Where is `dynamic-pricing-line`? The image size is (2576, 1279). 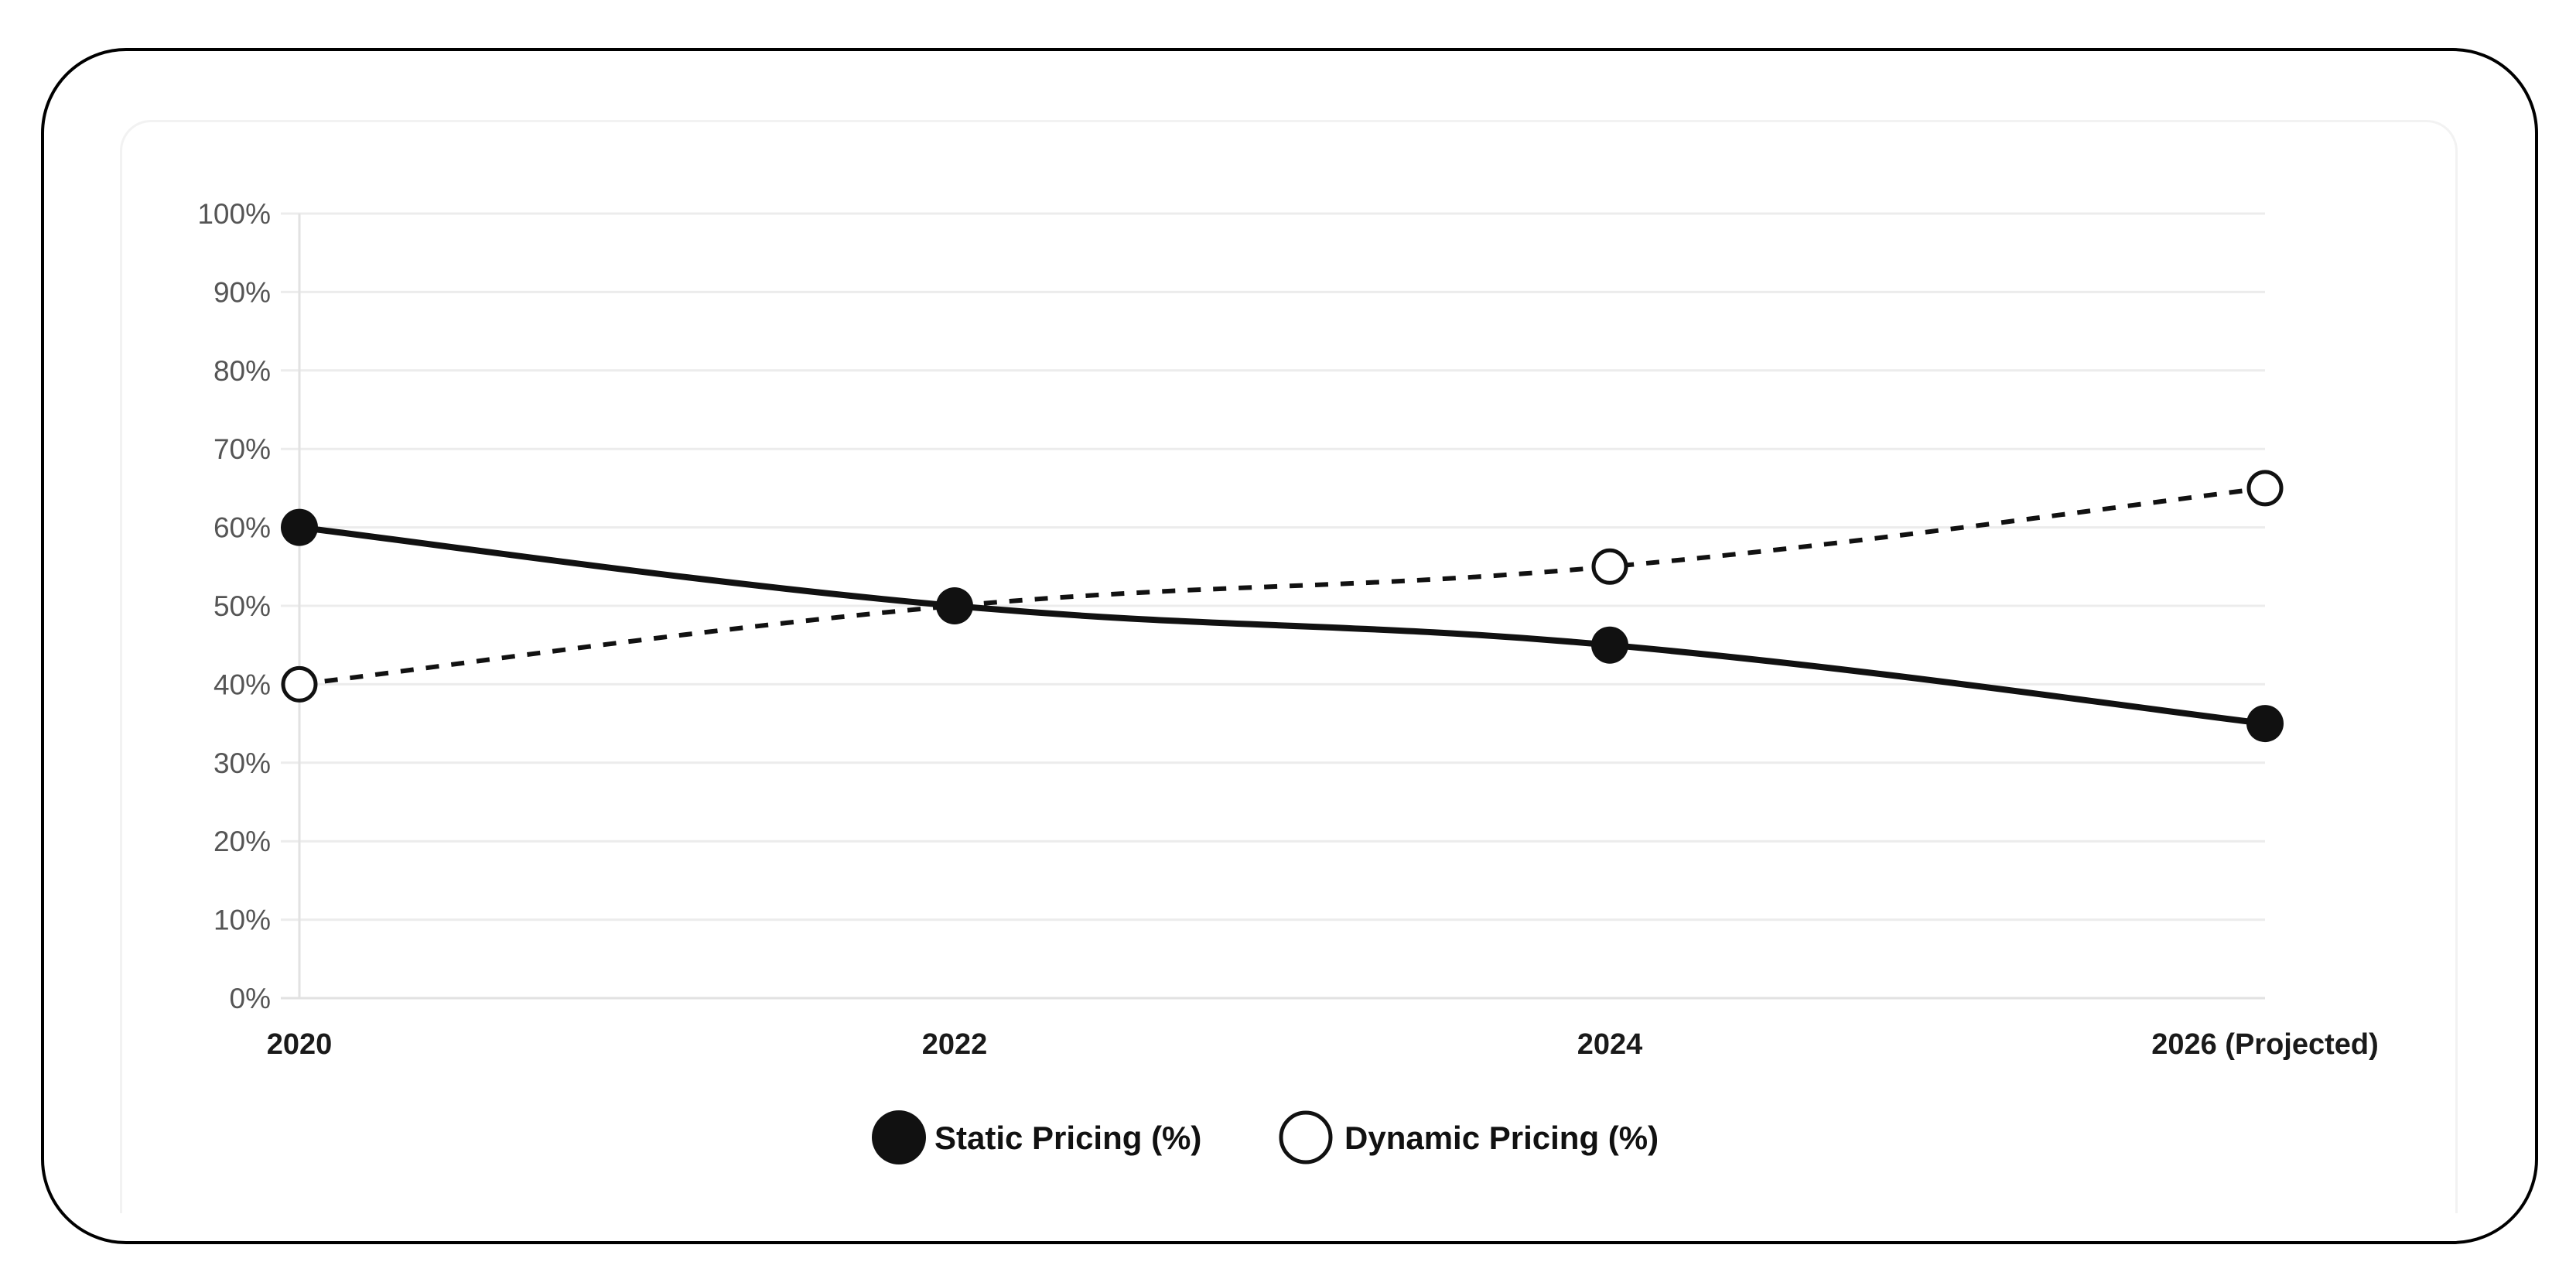
dynamic-pricing-line is located at coordinates (1282, 586).